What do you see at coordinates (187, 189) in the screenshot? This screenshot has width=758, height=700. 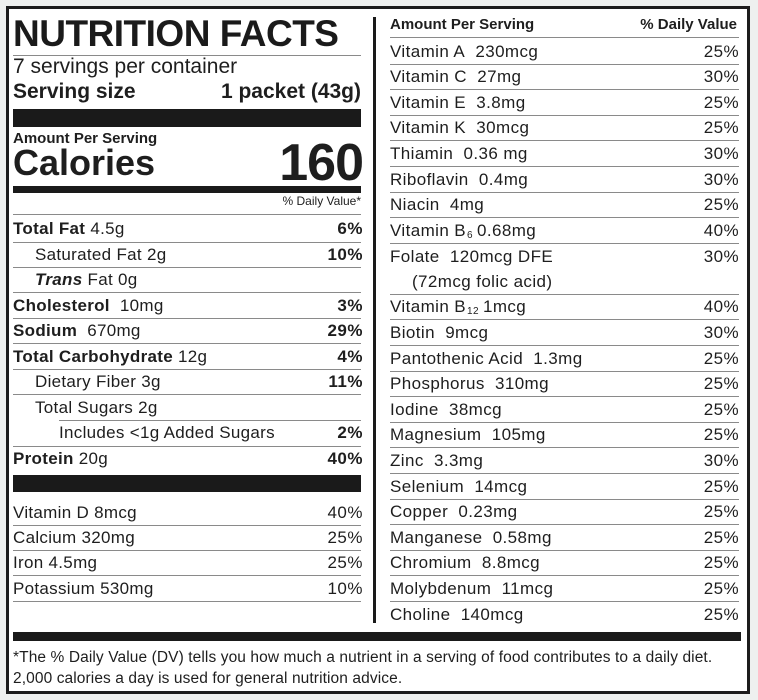 I see `medium-divider-bar` at bounding box center [187, 189].